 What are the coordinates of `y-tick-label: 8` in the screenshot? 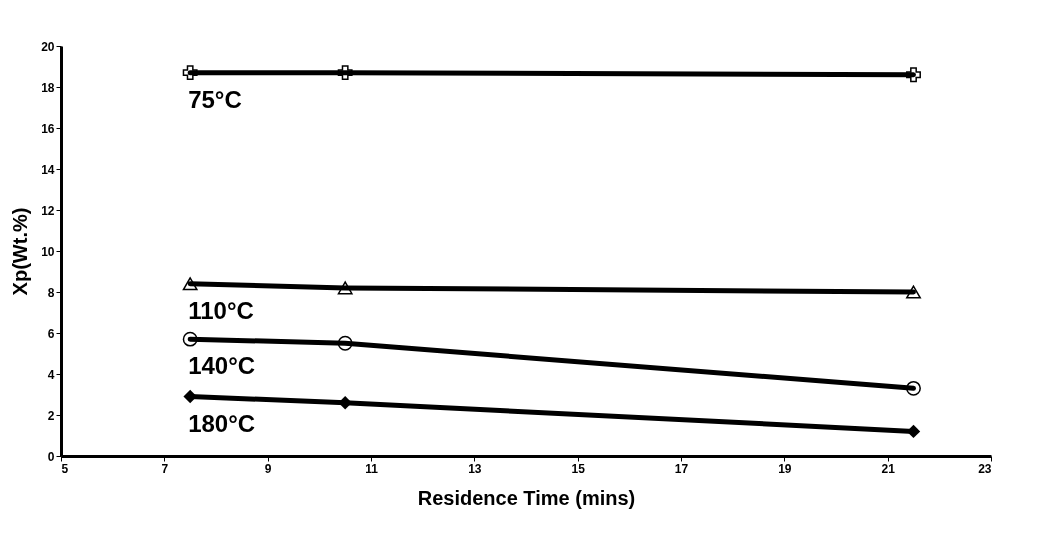 It's located at (51, 292).